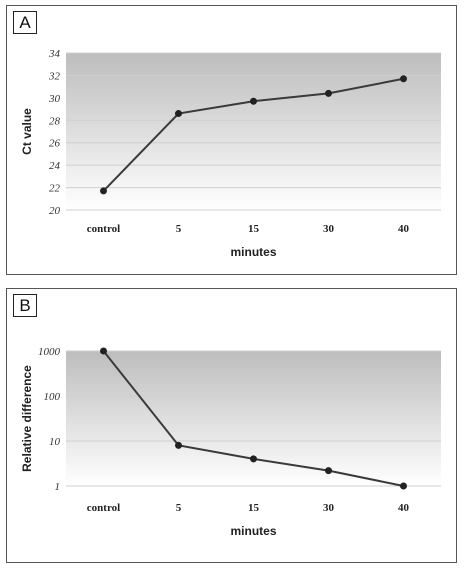 The width and height of the screenshot is (464, 568). What do you see at coordinates (54, 54) in the screenshot?
I see `y-tick-label: 34` at bounding box center [54, 54].